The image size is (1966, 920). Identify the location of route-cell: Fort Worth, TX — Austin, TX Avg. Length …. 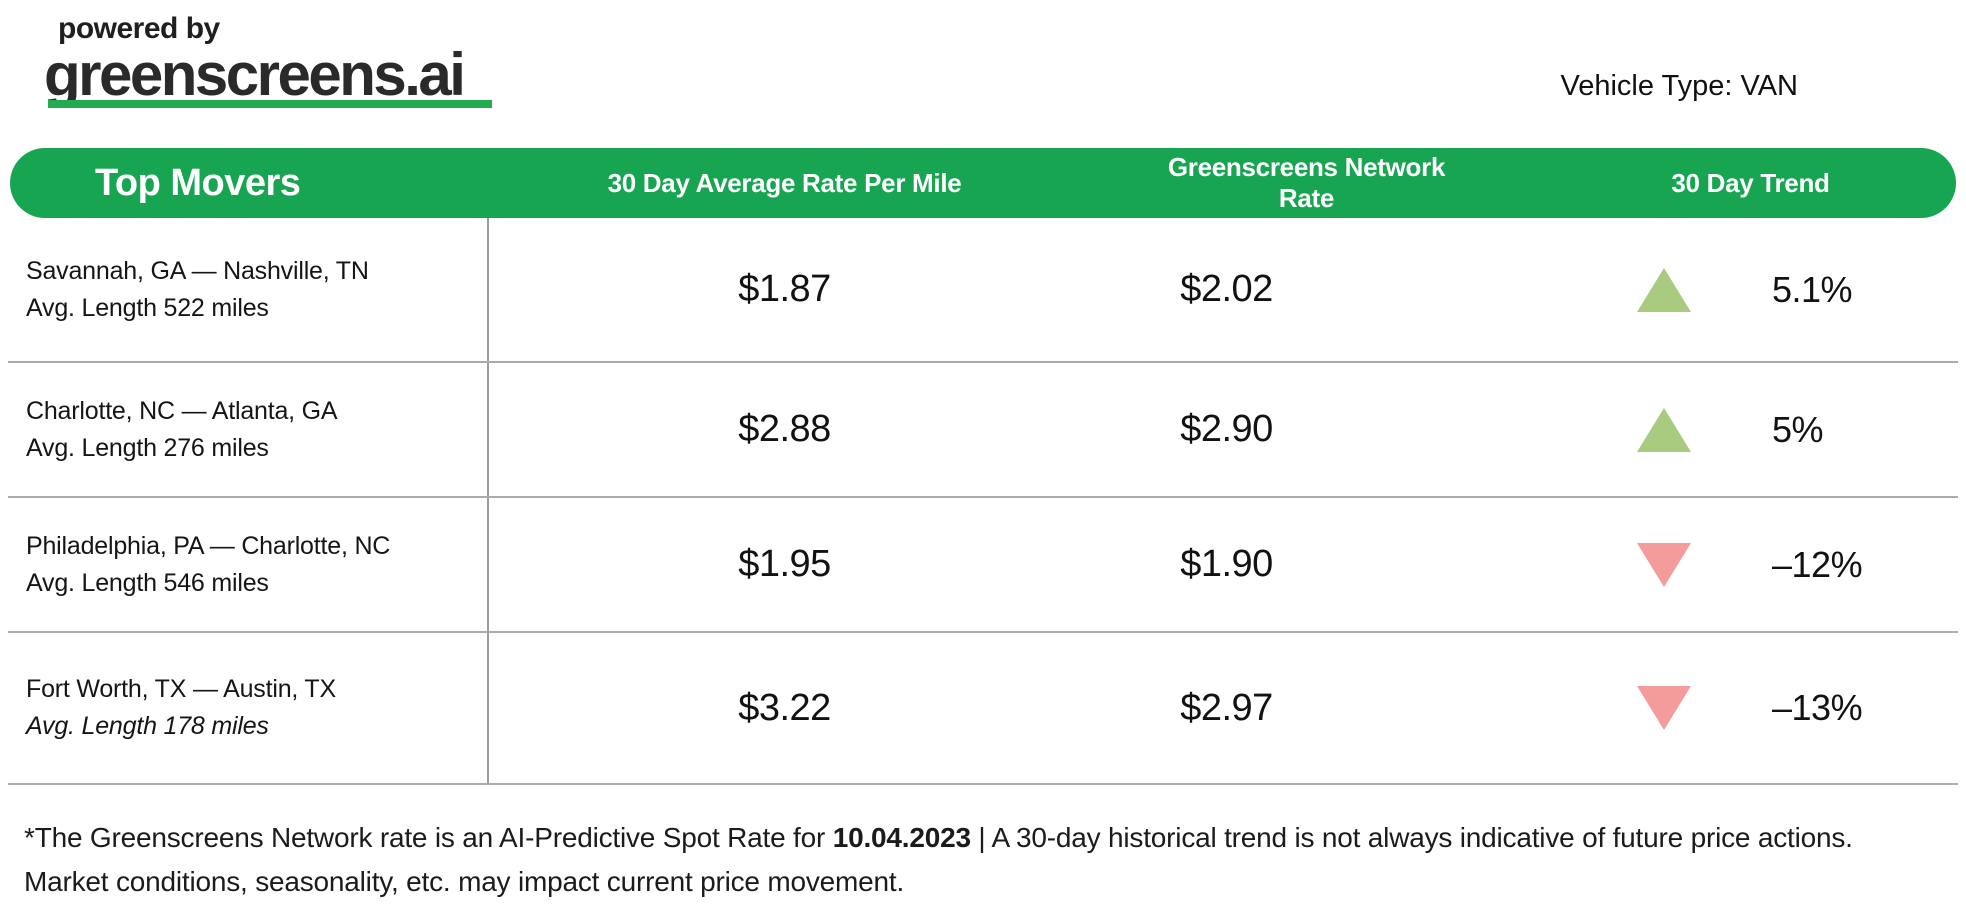
(248, 708).